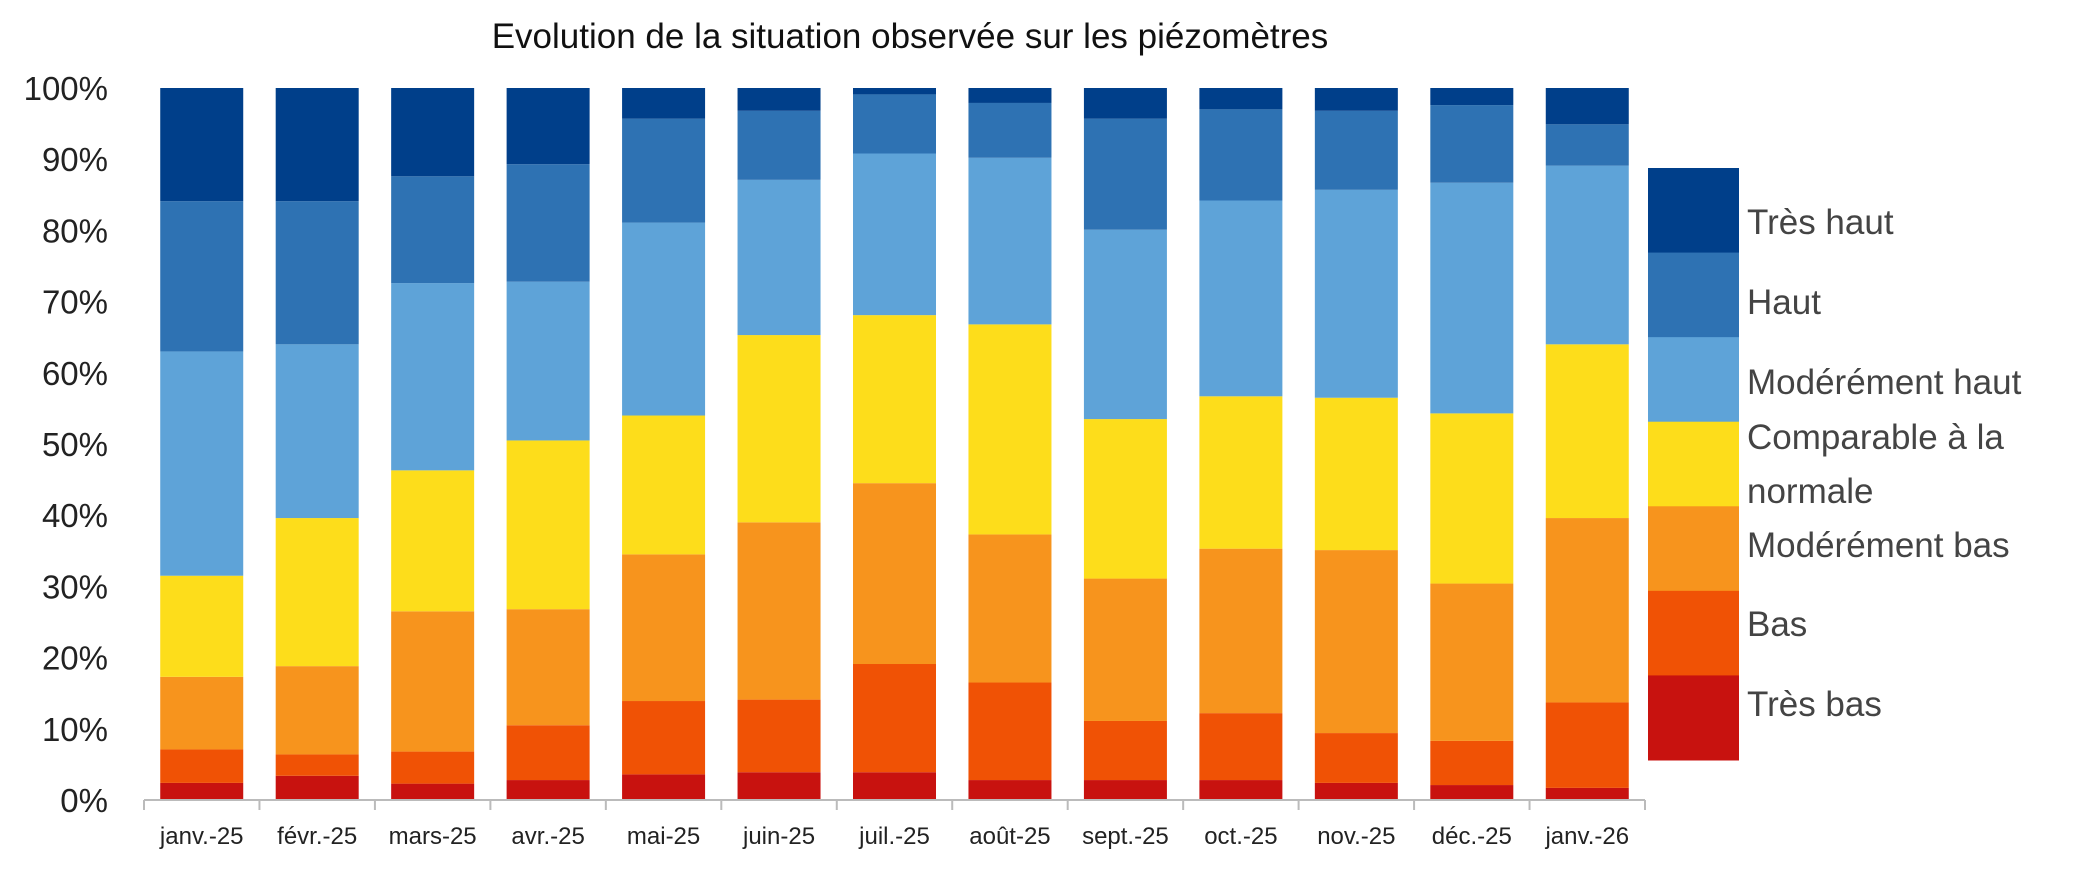 This screenshot has height=874, width=2094. What do you see at coordinates (1820, 222) in the screenshot?
I see `legend-label-tres-haut: Très haut` at bounding box center [1820, 222].